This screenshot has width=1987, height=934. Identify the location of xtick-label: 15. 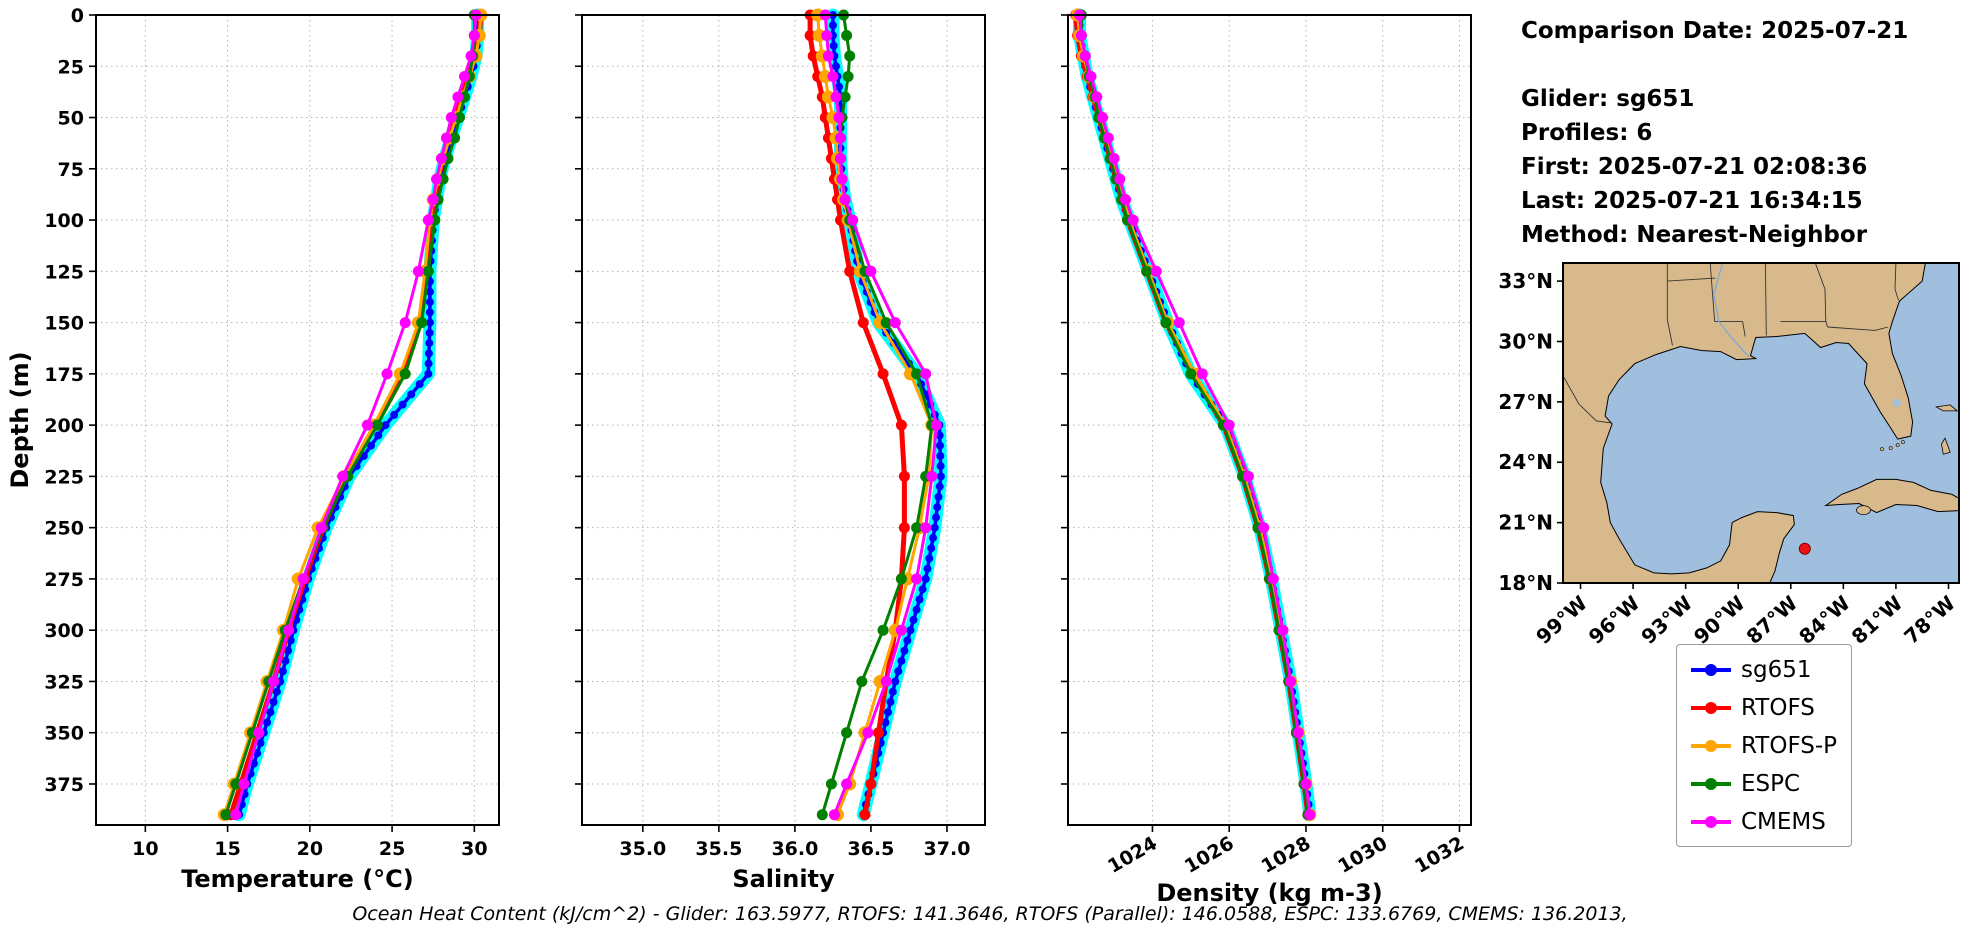
(227, 849).